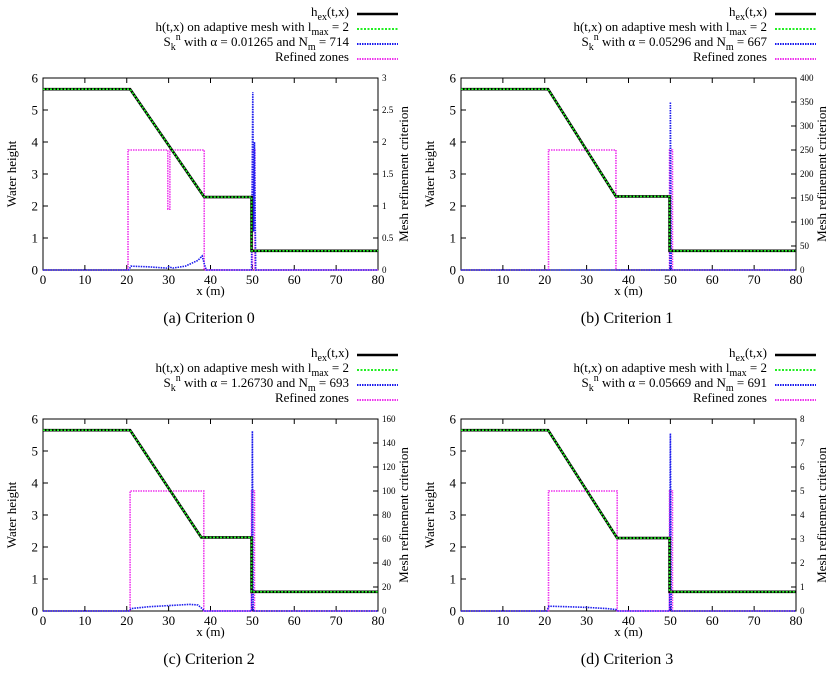 Image resolution: width=836 pixels, height=681 pixels. What do you see at coordinates (802, 467) in the screenshot?
I see `y2-tick-label: 6` at bounding box center [802, 467].